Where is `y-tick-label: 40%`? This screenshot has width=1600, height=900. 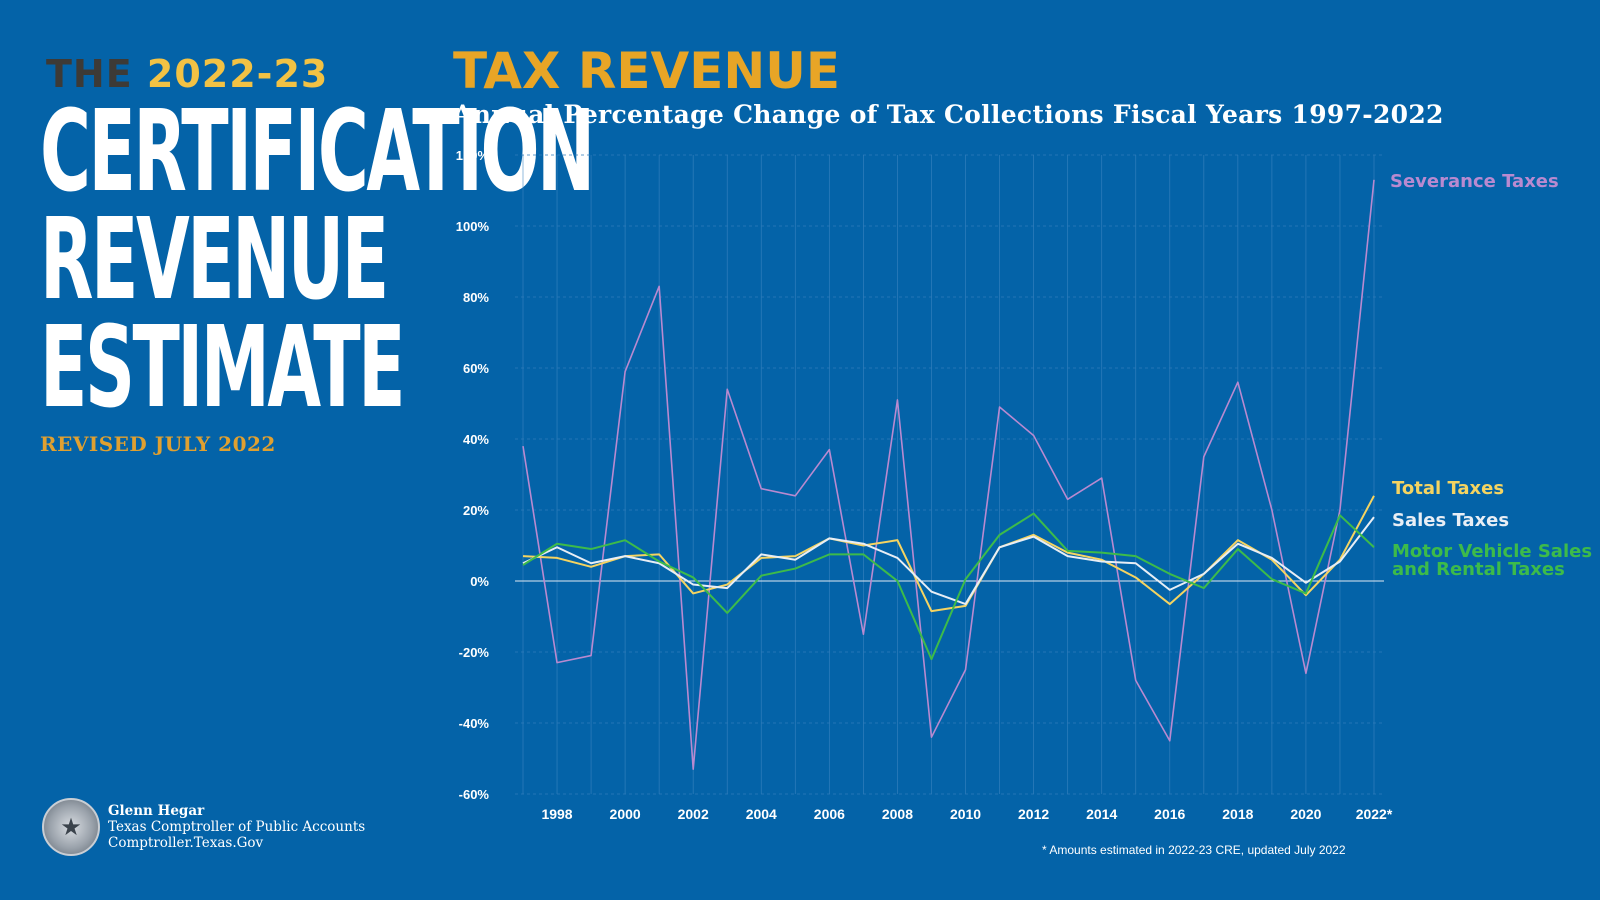 y-tick-label: 40% is located at coordinates (476, 439).